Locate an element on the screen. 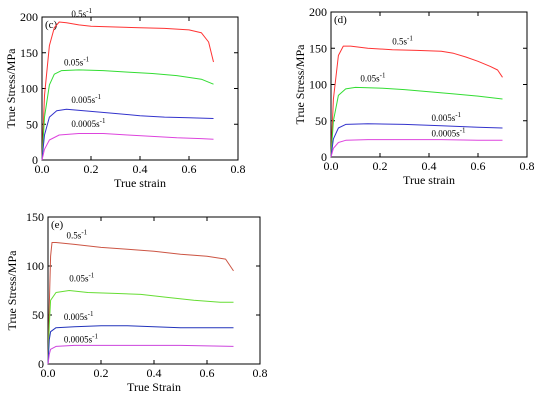 The width and height of the screenshot is (550, 404). panel-label: (e) is located at coordinates (57, 225).